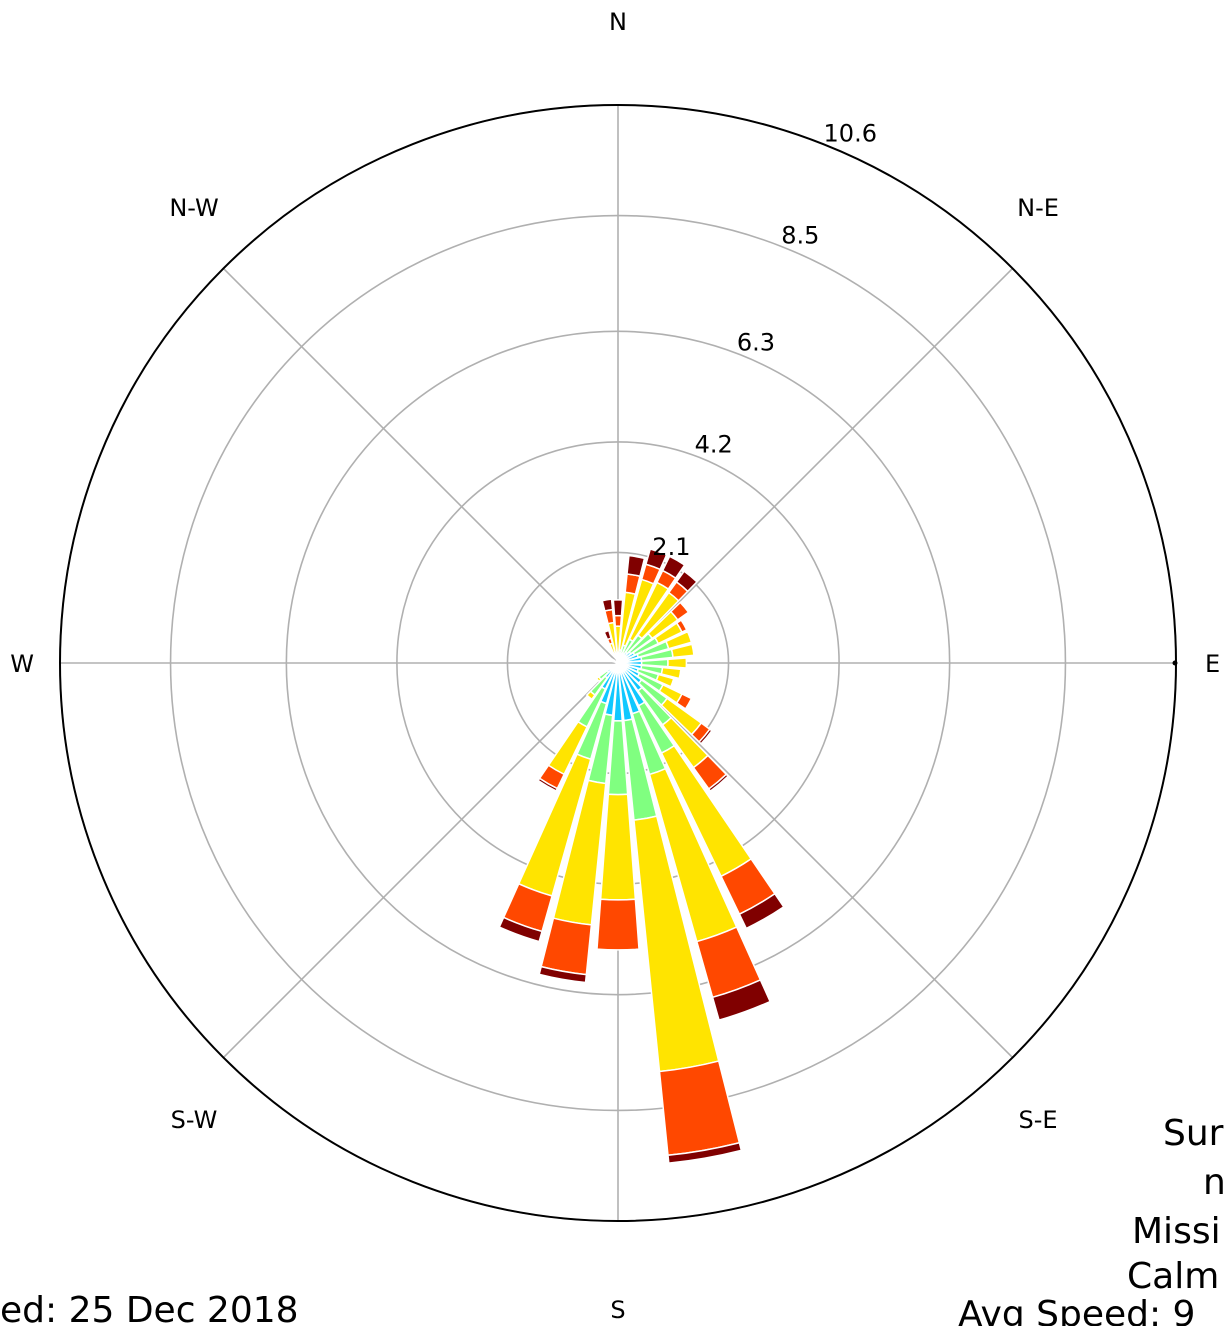 The image size is (1225, 1326). I want to click on direction-label-n-e: N-E, so click(1038, 208).